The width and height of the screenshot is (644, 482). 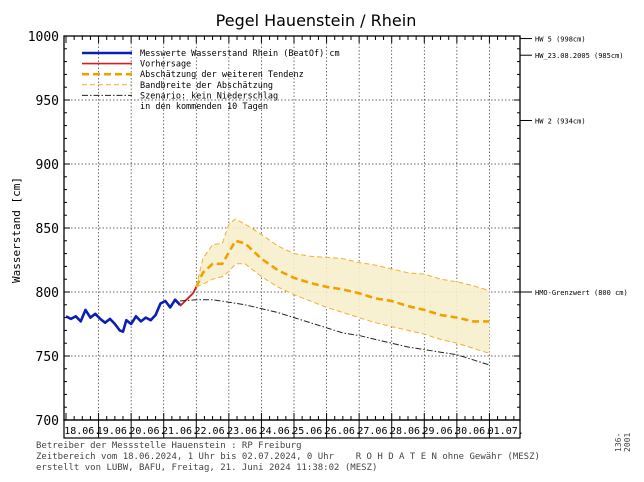 I want to click on side-identifier: 136-2001, so click(x=623, y=442).